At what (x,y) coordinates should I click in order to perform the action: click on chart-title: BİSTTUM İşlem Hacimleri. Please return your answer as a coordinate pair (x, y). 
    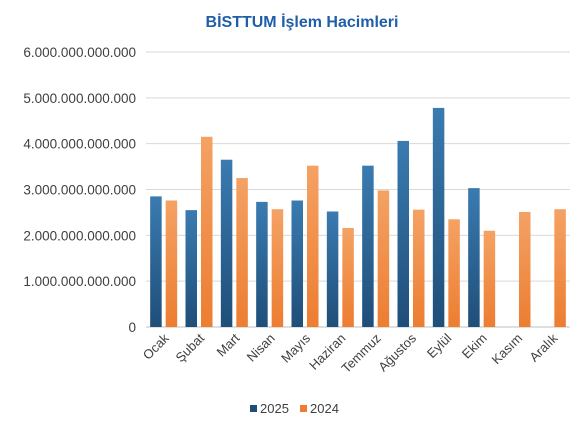
    Looking at the image, I should click on (302, 22).